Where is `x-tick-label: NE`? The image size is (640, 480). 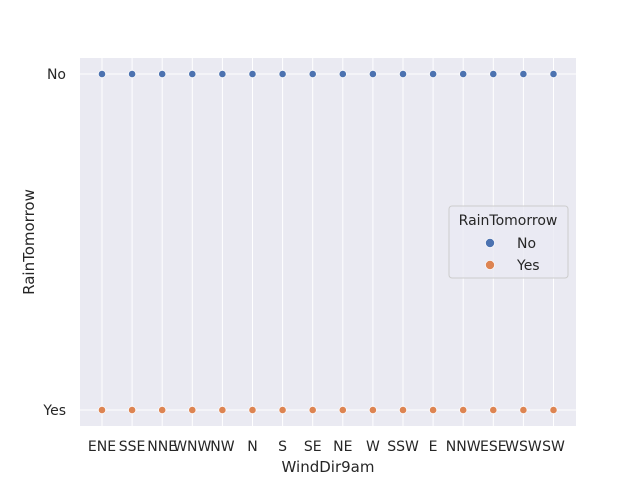 x-tick-label: NE is located at coordinates (342, 447).